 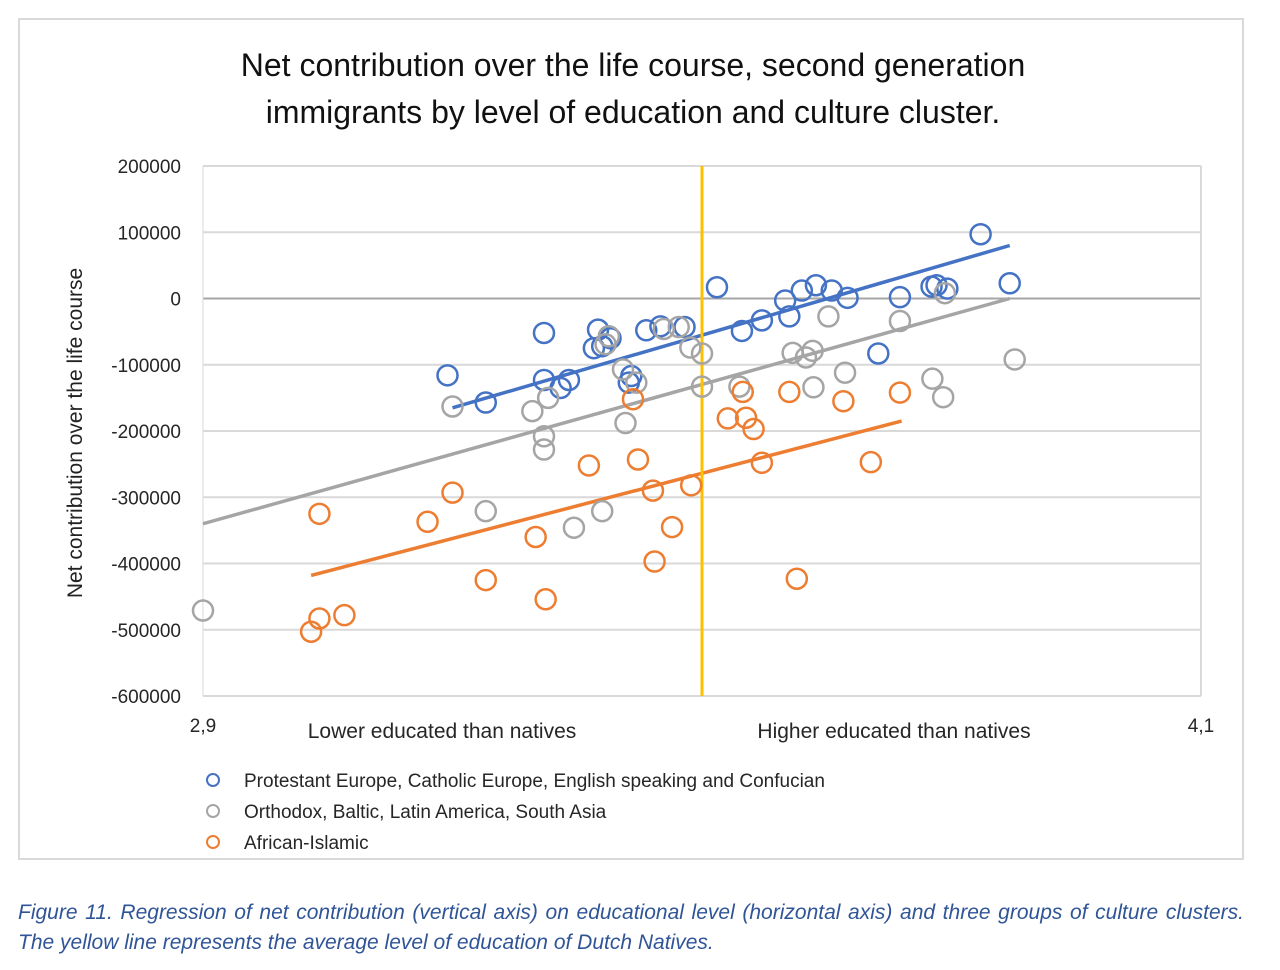 What do you see at coordinates (75, 433) in the screenshot?
I see `y-axis-label: Net contribution over the life course` at bounding box center [75, 433].